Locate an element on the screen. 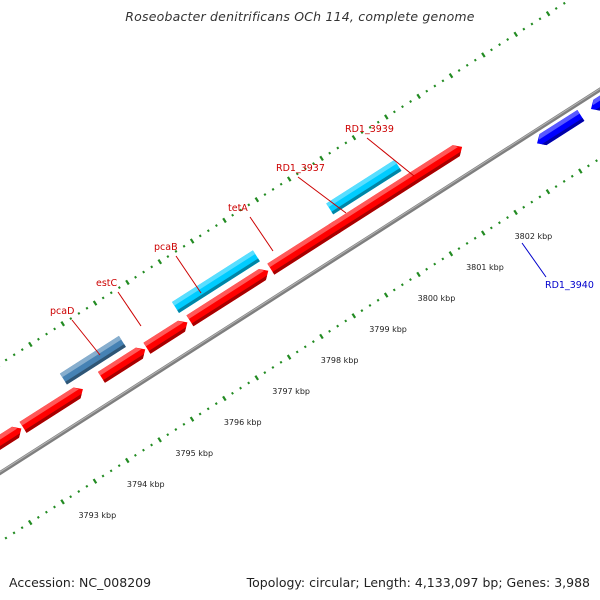  scale-label: 3795 kbp is located at coordinates (194, 453).